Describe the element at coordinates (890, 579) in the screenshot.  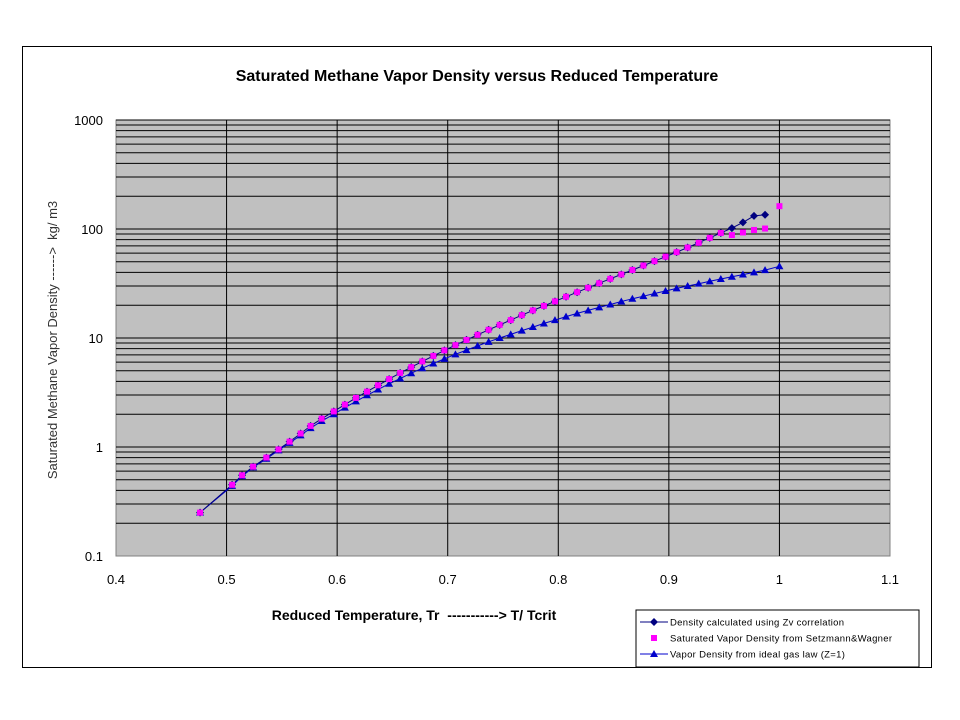
I see `x-tick-label: 1.1` at that location.